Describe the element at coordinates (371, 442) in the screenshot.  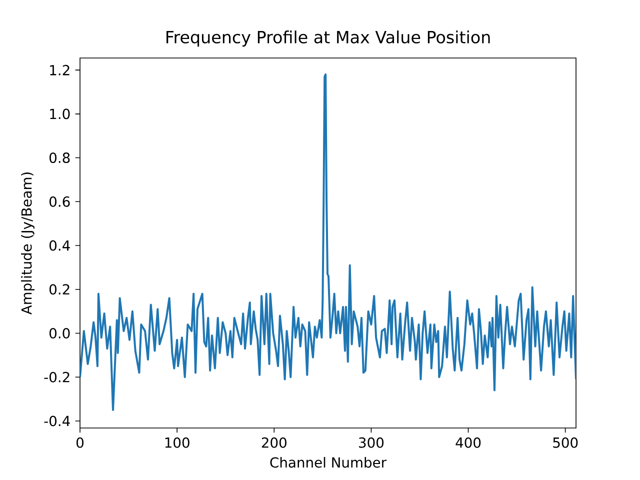
I see `x-tick-label: 300` at that location.